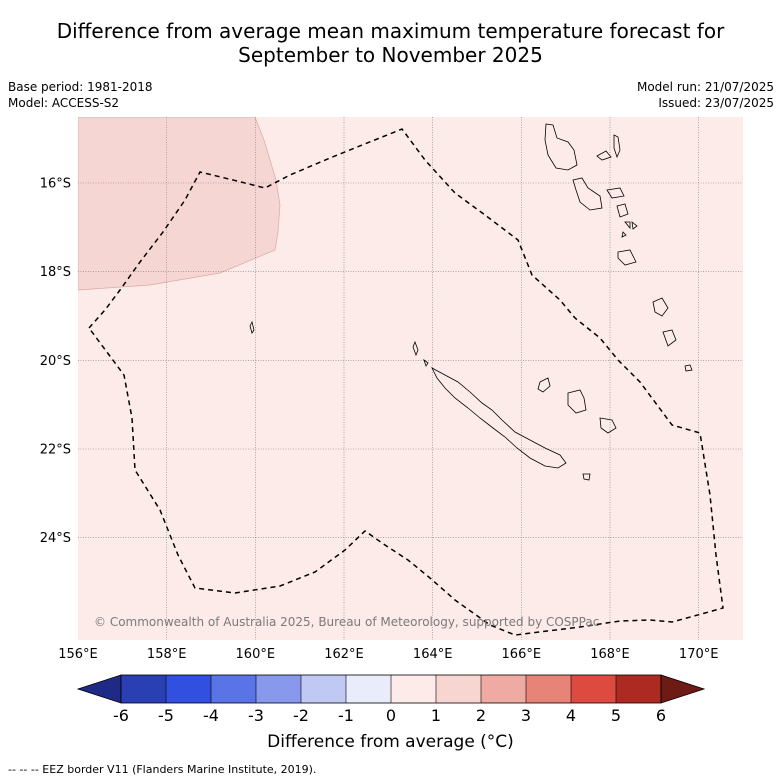 This screenshot has width=781, height=781. Describe the element at coordinates (661, 715) in the screenshot. I see `colorbar-tick: 6` at that location.